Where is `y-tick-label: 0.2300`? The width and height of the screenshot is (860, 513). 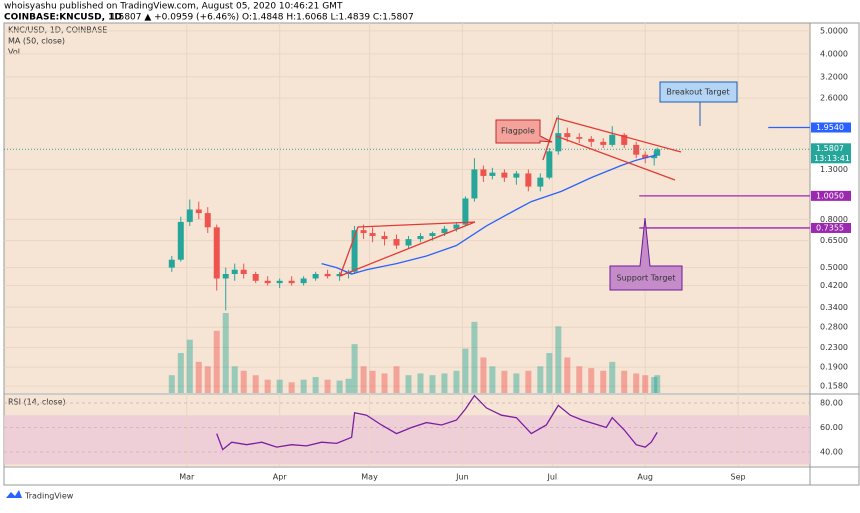 y-tick-label: 0.2300 is located at coordinates (834, 347).